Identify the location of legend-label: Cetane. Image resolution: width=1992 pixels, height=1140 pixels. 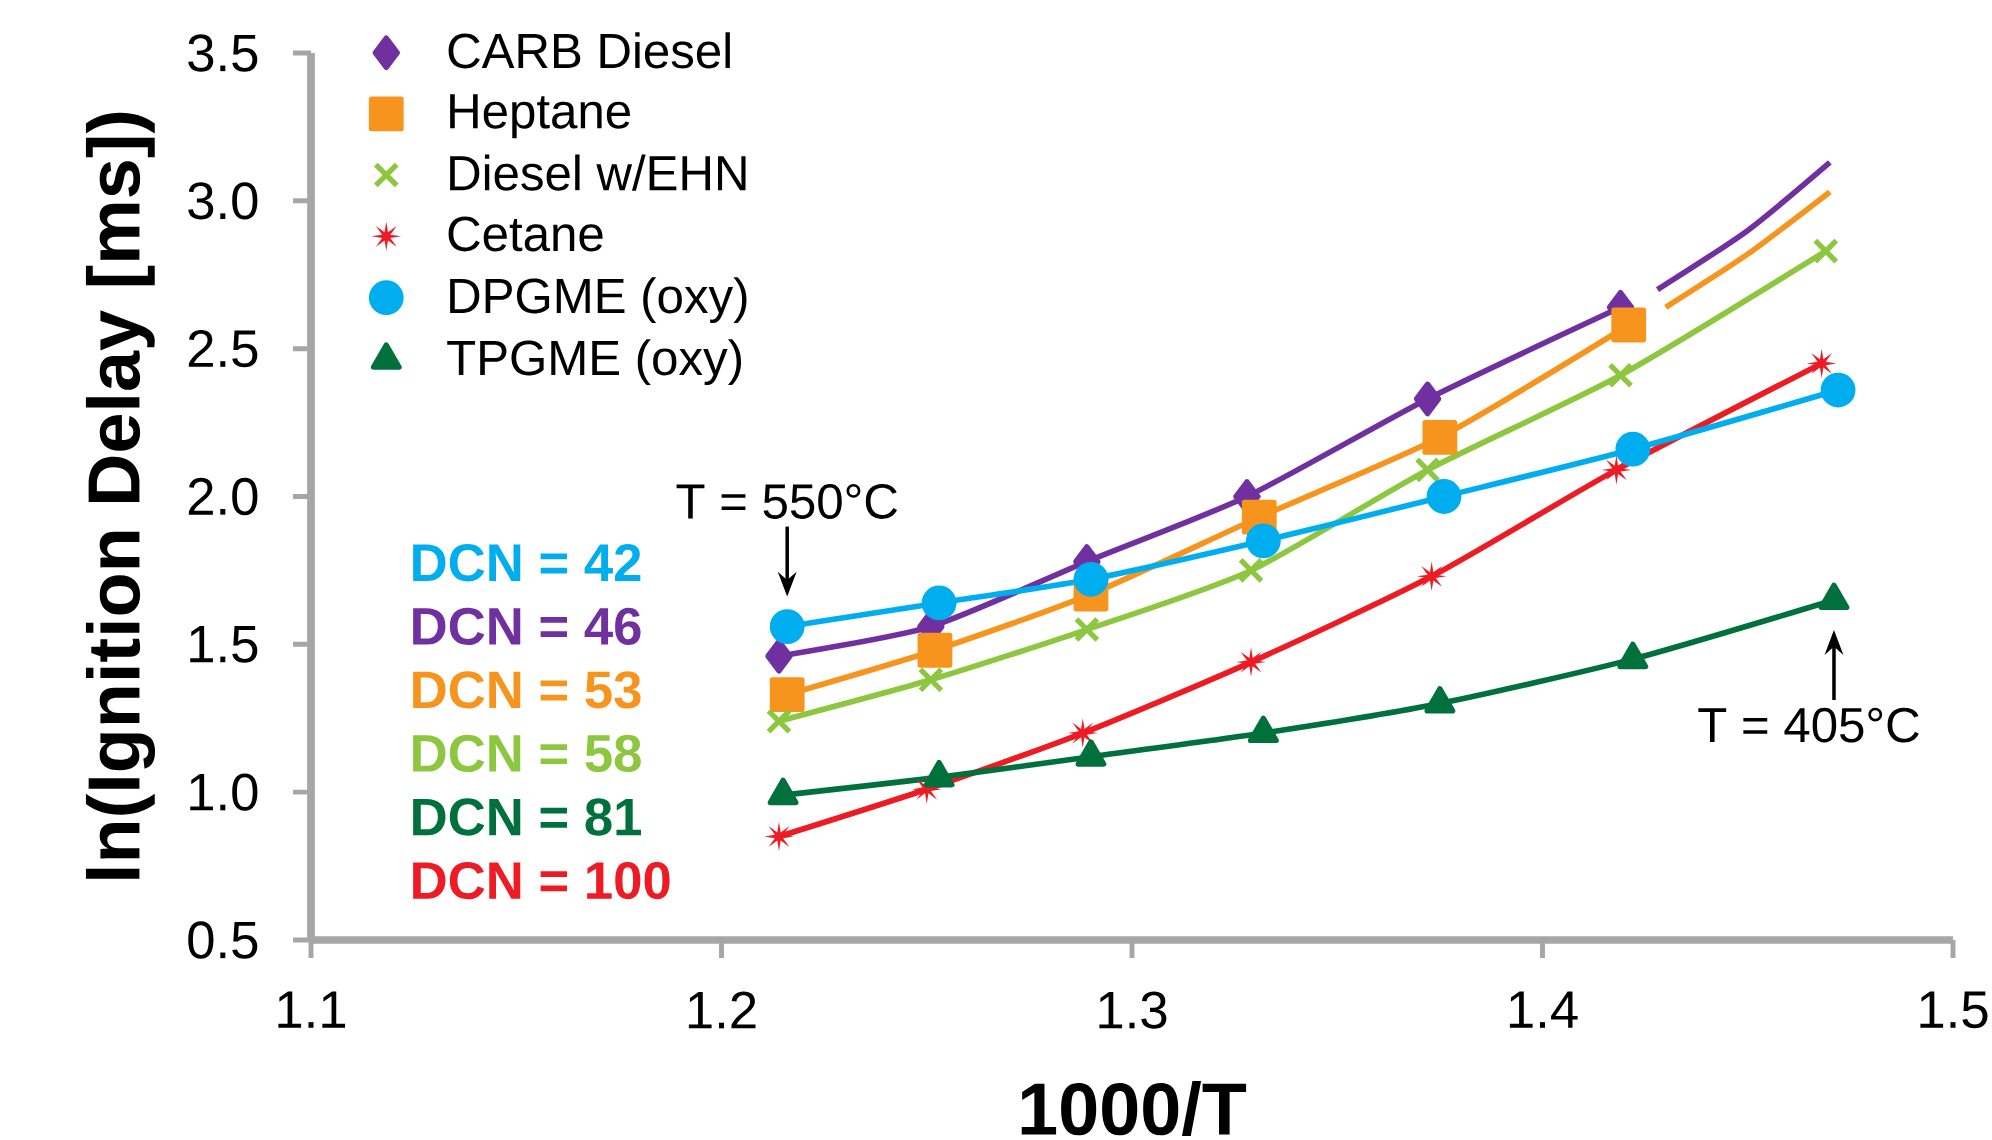
(525, 234).